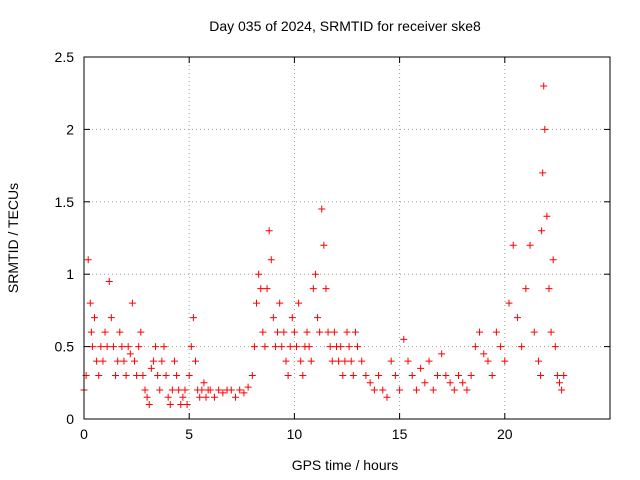 This screenshot has height=480, width=640. What do you see at coordinates (13, 238) in the screenshot?
I see `y-axis-label: SRMTID / TECUs` at bounding box center [13, 238].